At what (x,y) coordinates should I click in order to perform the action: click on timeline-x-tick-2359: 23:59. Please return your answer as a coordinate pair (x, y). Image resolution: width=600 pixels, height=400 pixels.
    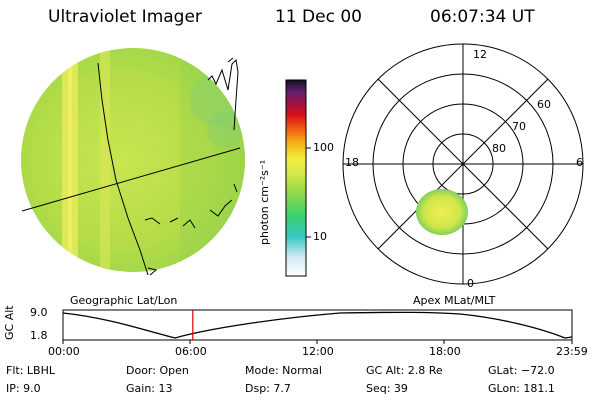
    Looking at the image, I should click on (572, 351).